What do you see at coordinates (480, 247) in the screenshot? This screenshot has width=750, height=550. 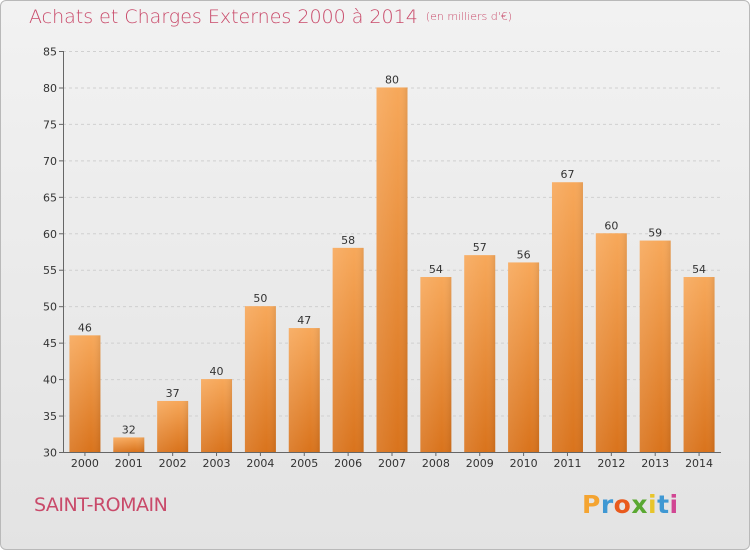 I see `value-label-2009: 57` at bounding box center [480, 247].